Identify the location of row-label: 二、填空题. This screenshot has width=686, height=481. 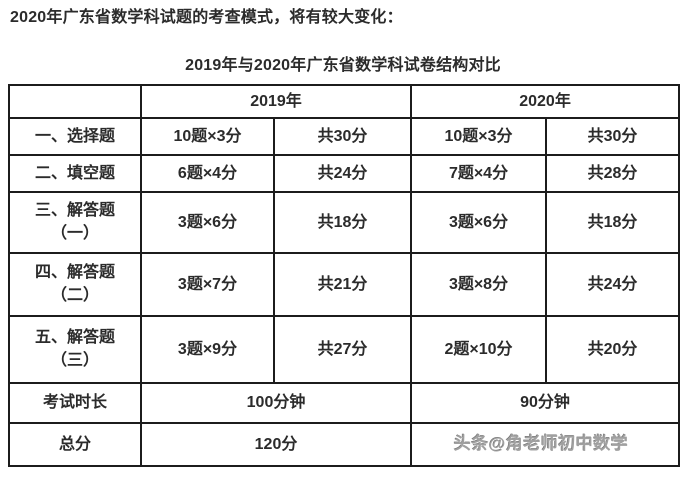
(75, 173).